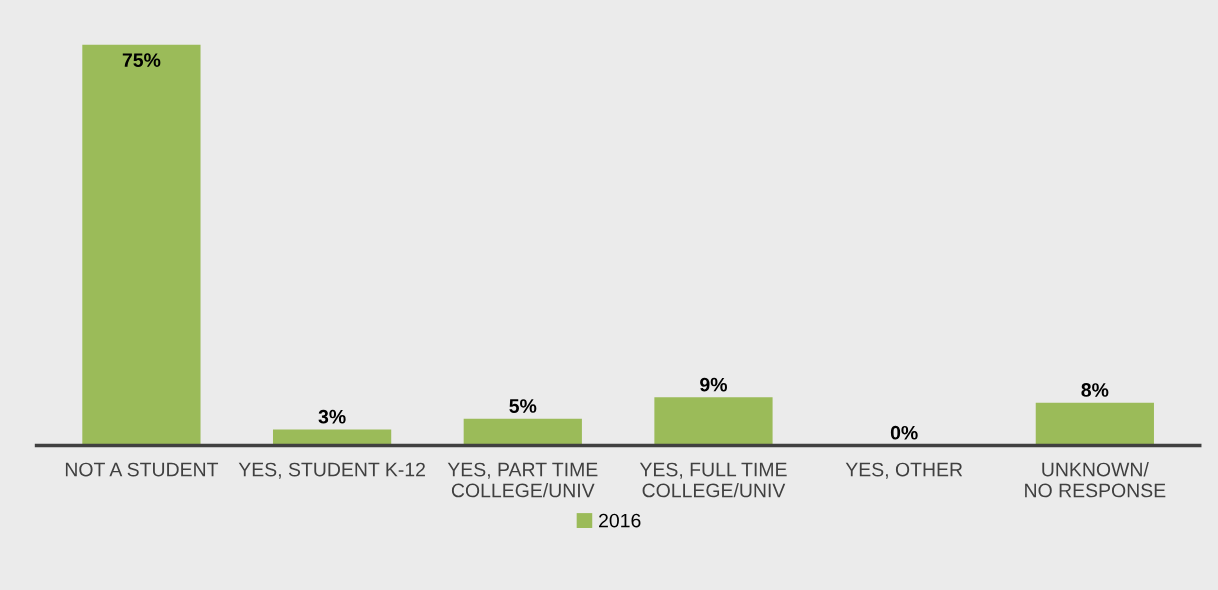  Describe the element at coordinates (332, 416) in the screenshot. I see `data-label: 3%` at that location.